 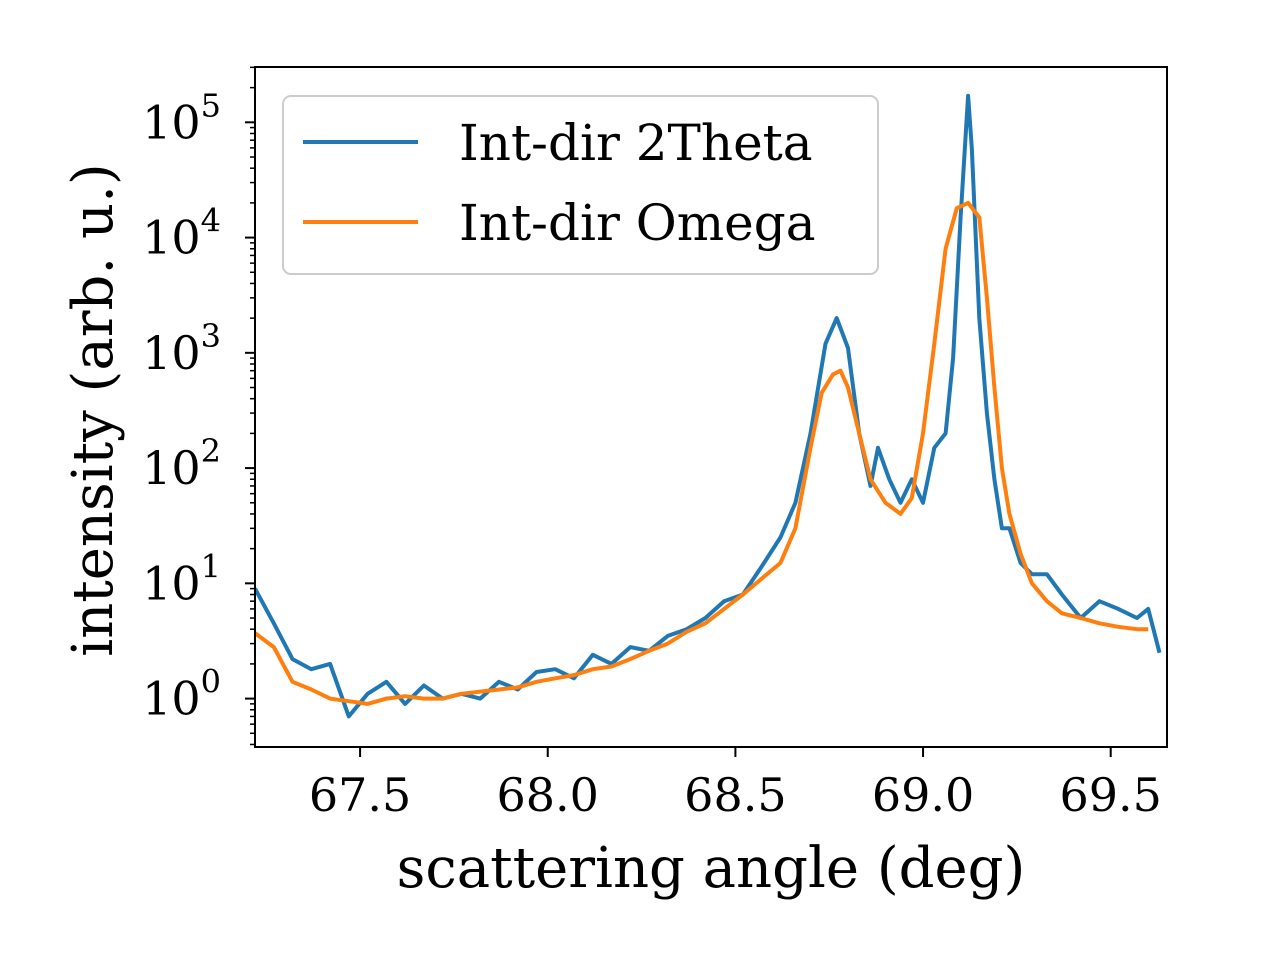 What do you see at coordinates (181, 694) in the screenshot?
I see `y-tick-label: 10⁰` at bounding box center [181, 694].